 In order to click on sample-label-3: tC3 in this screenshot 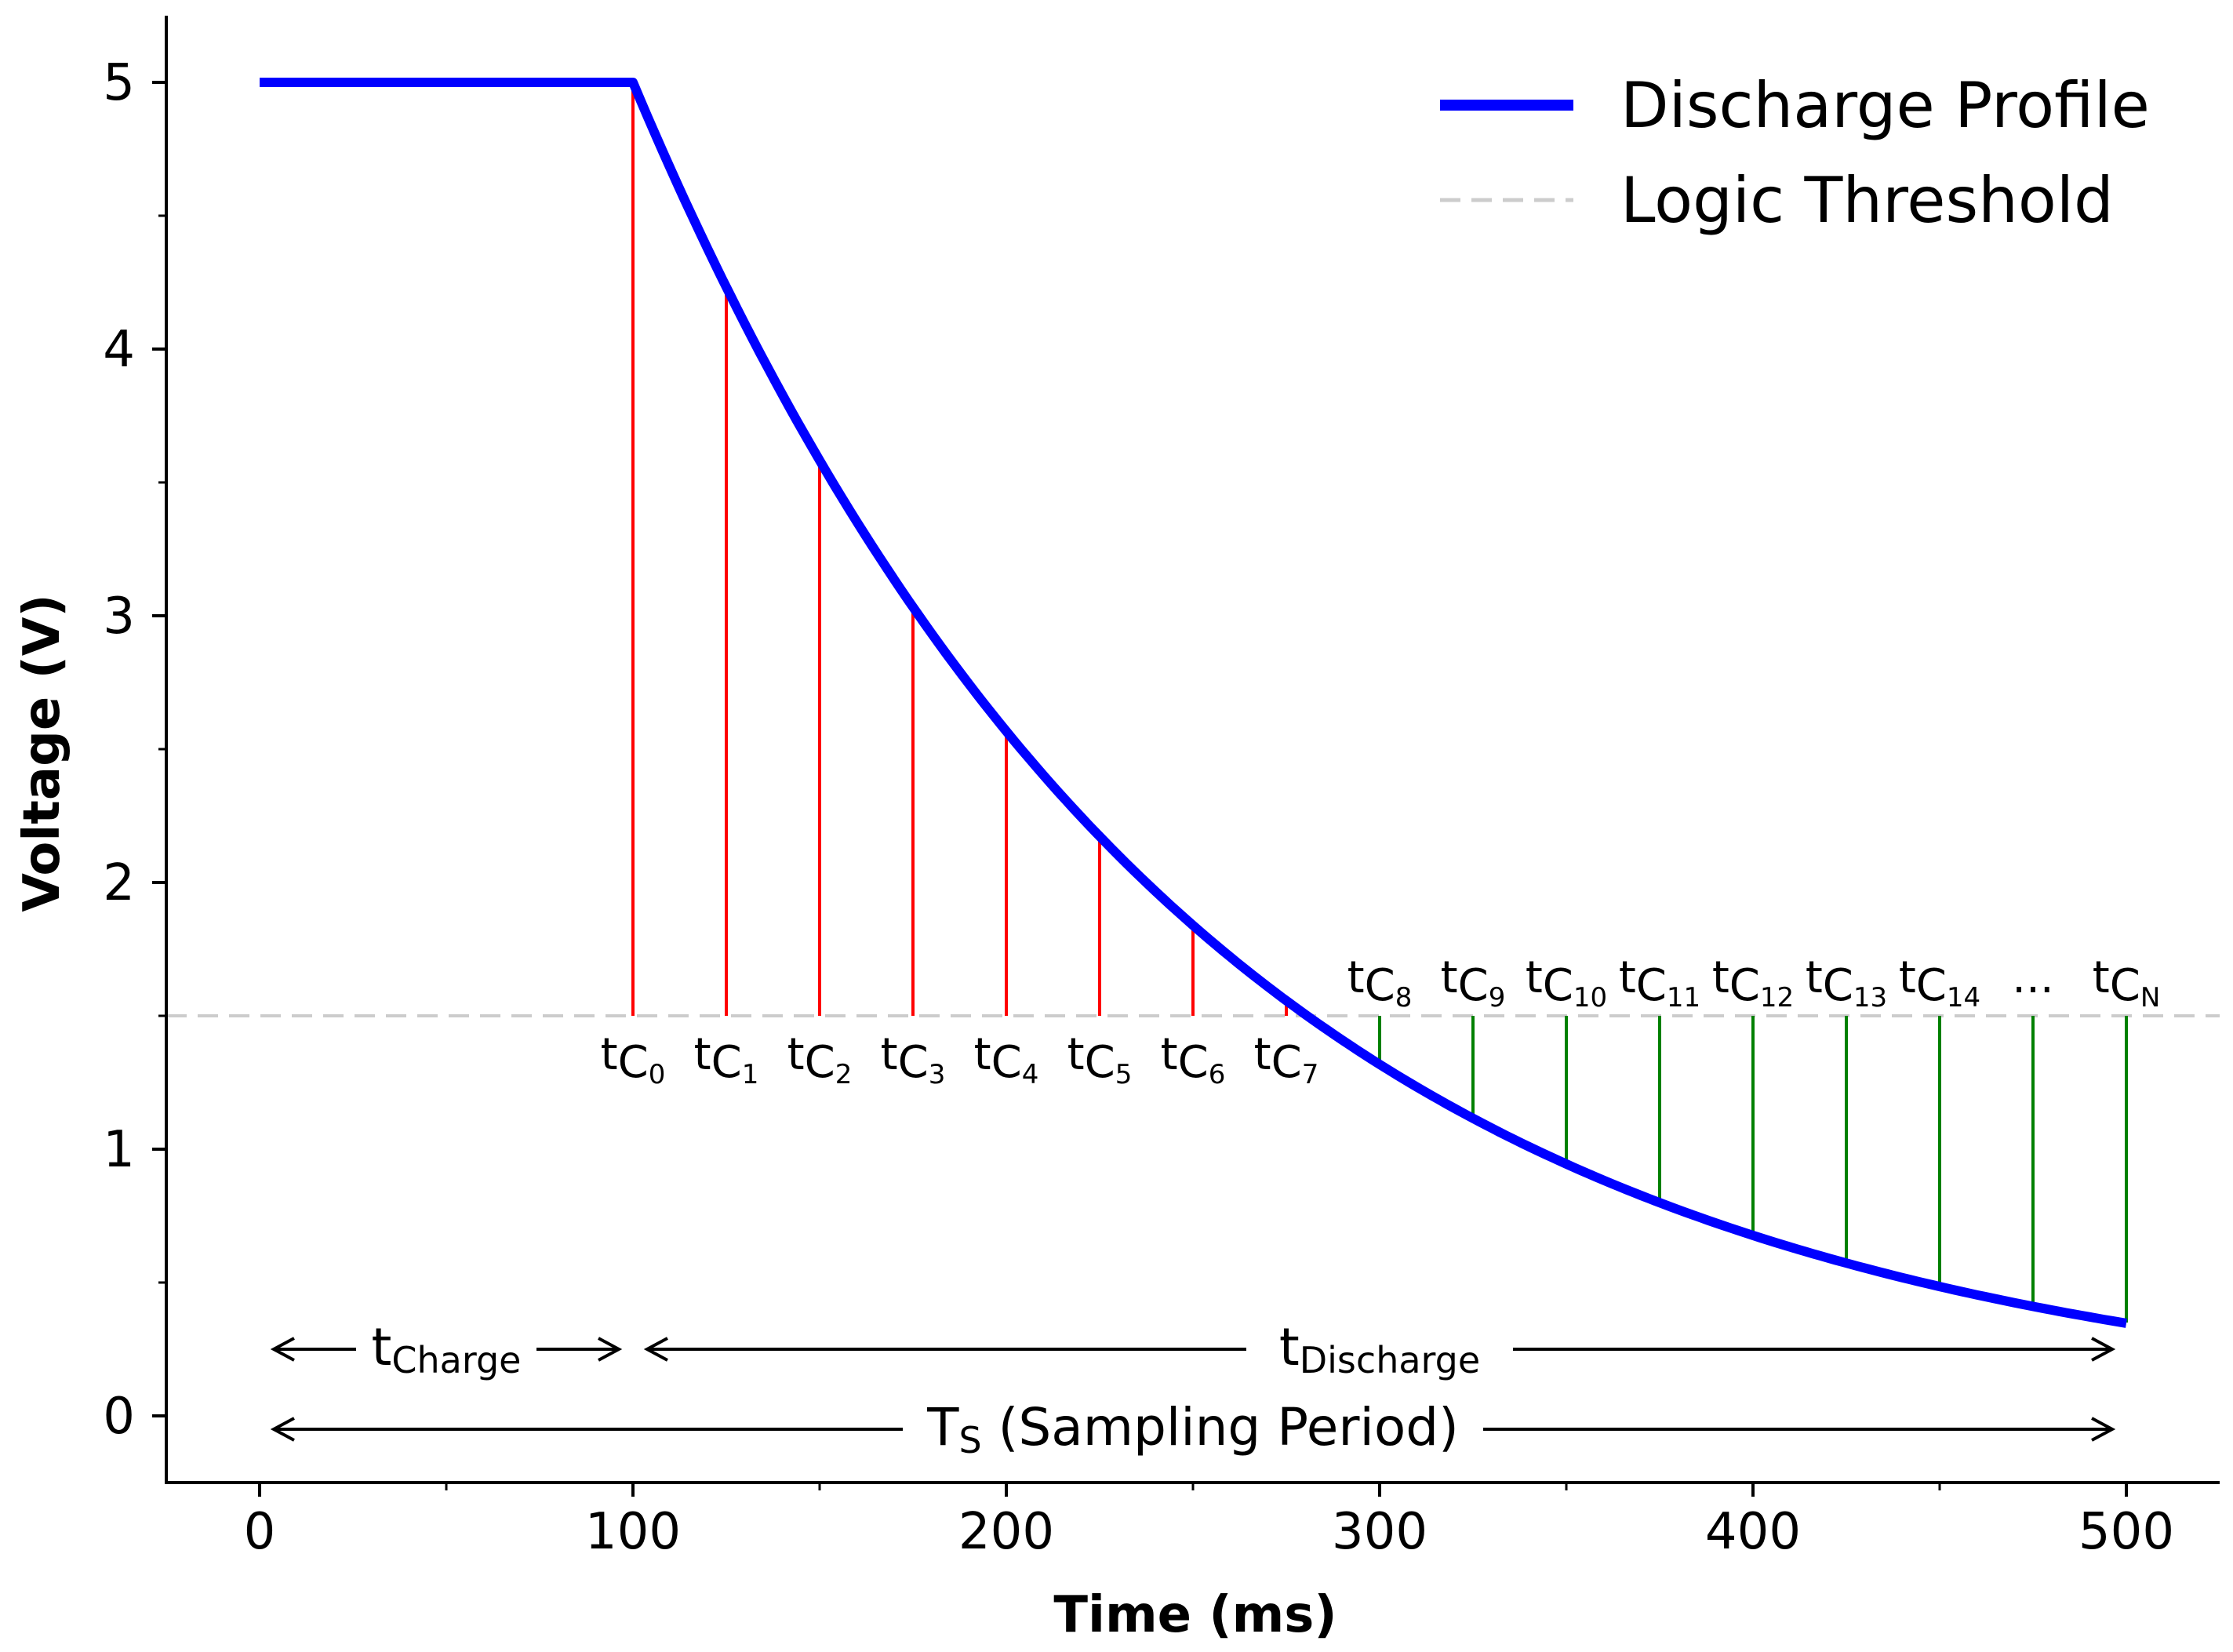, I will do `click(913, 1059)`.